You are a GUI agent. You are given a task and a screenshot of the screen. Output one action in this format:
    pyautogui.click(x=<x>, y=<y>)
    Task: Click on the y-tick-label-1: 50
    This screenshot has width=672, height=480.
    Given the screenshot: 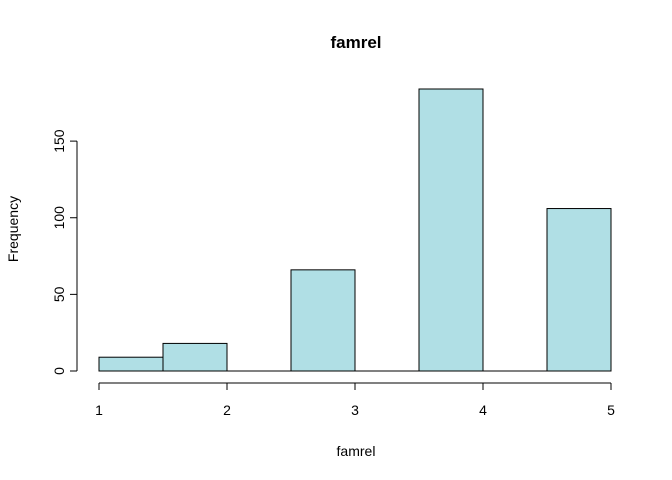 What is the action you would take?
    pyautogui.click(x=59, y=294)
    